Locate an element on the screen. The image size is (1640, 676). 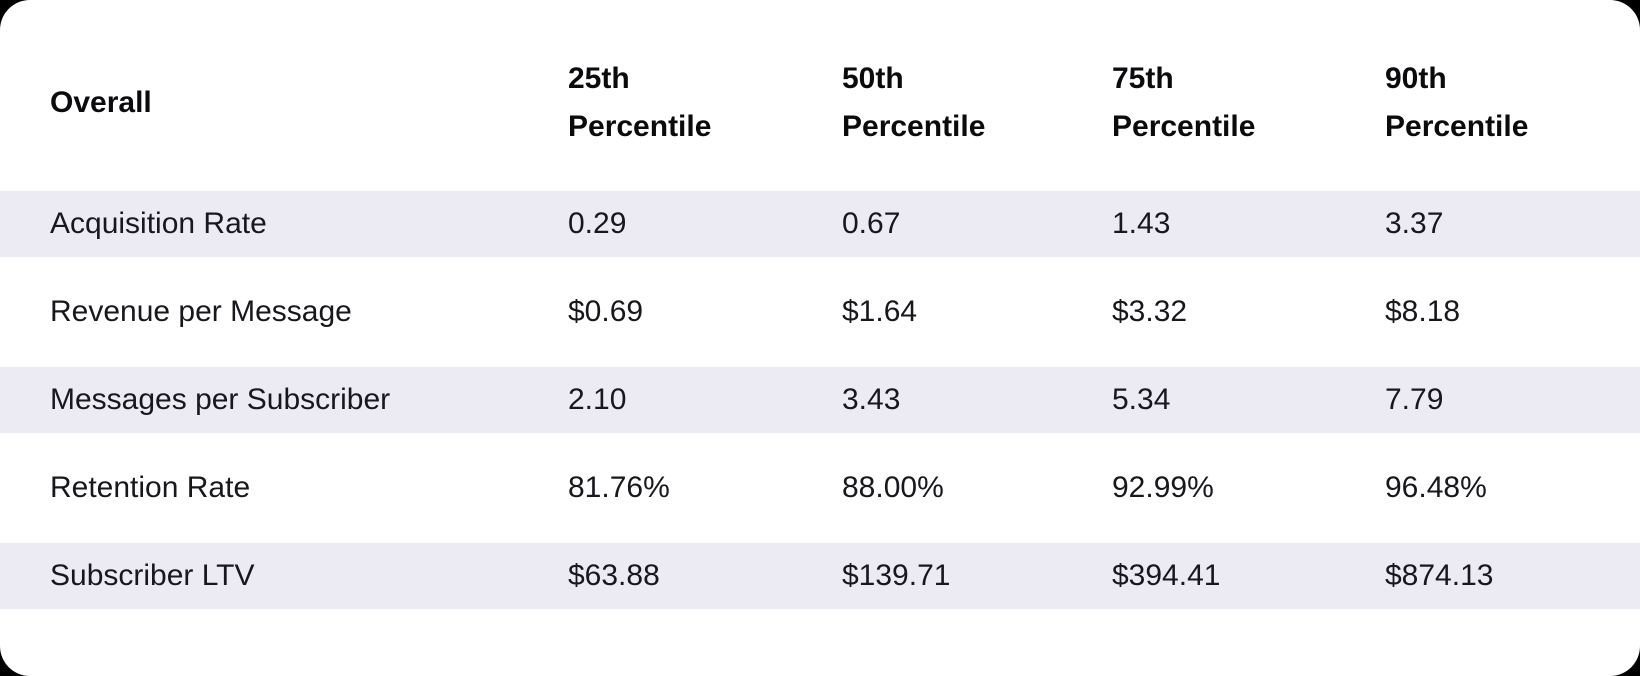
table-row: Acquisition Rate 0.29 0.67 1.43 3.37 is located at coordinates (820, 224).